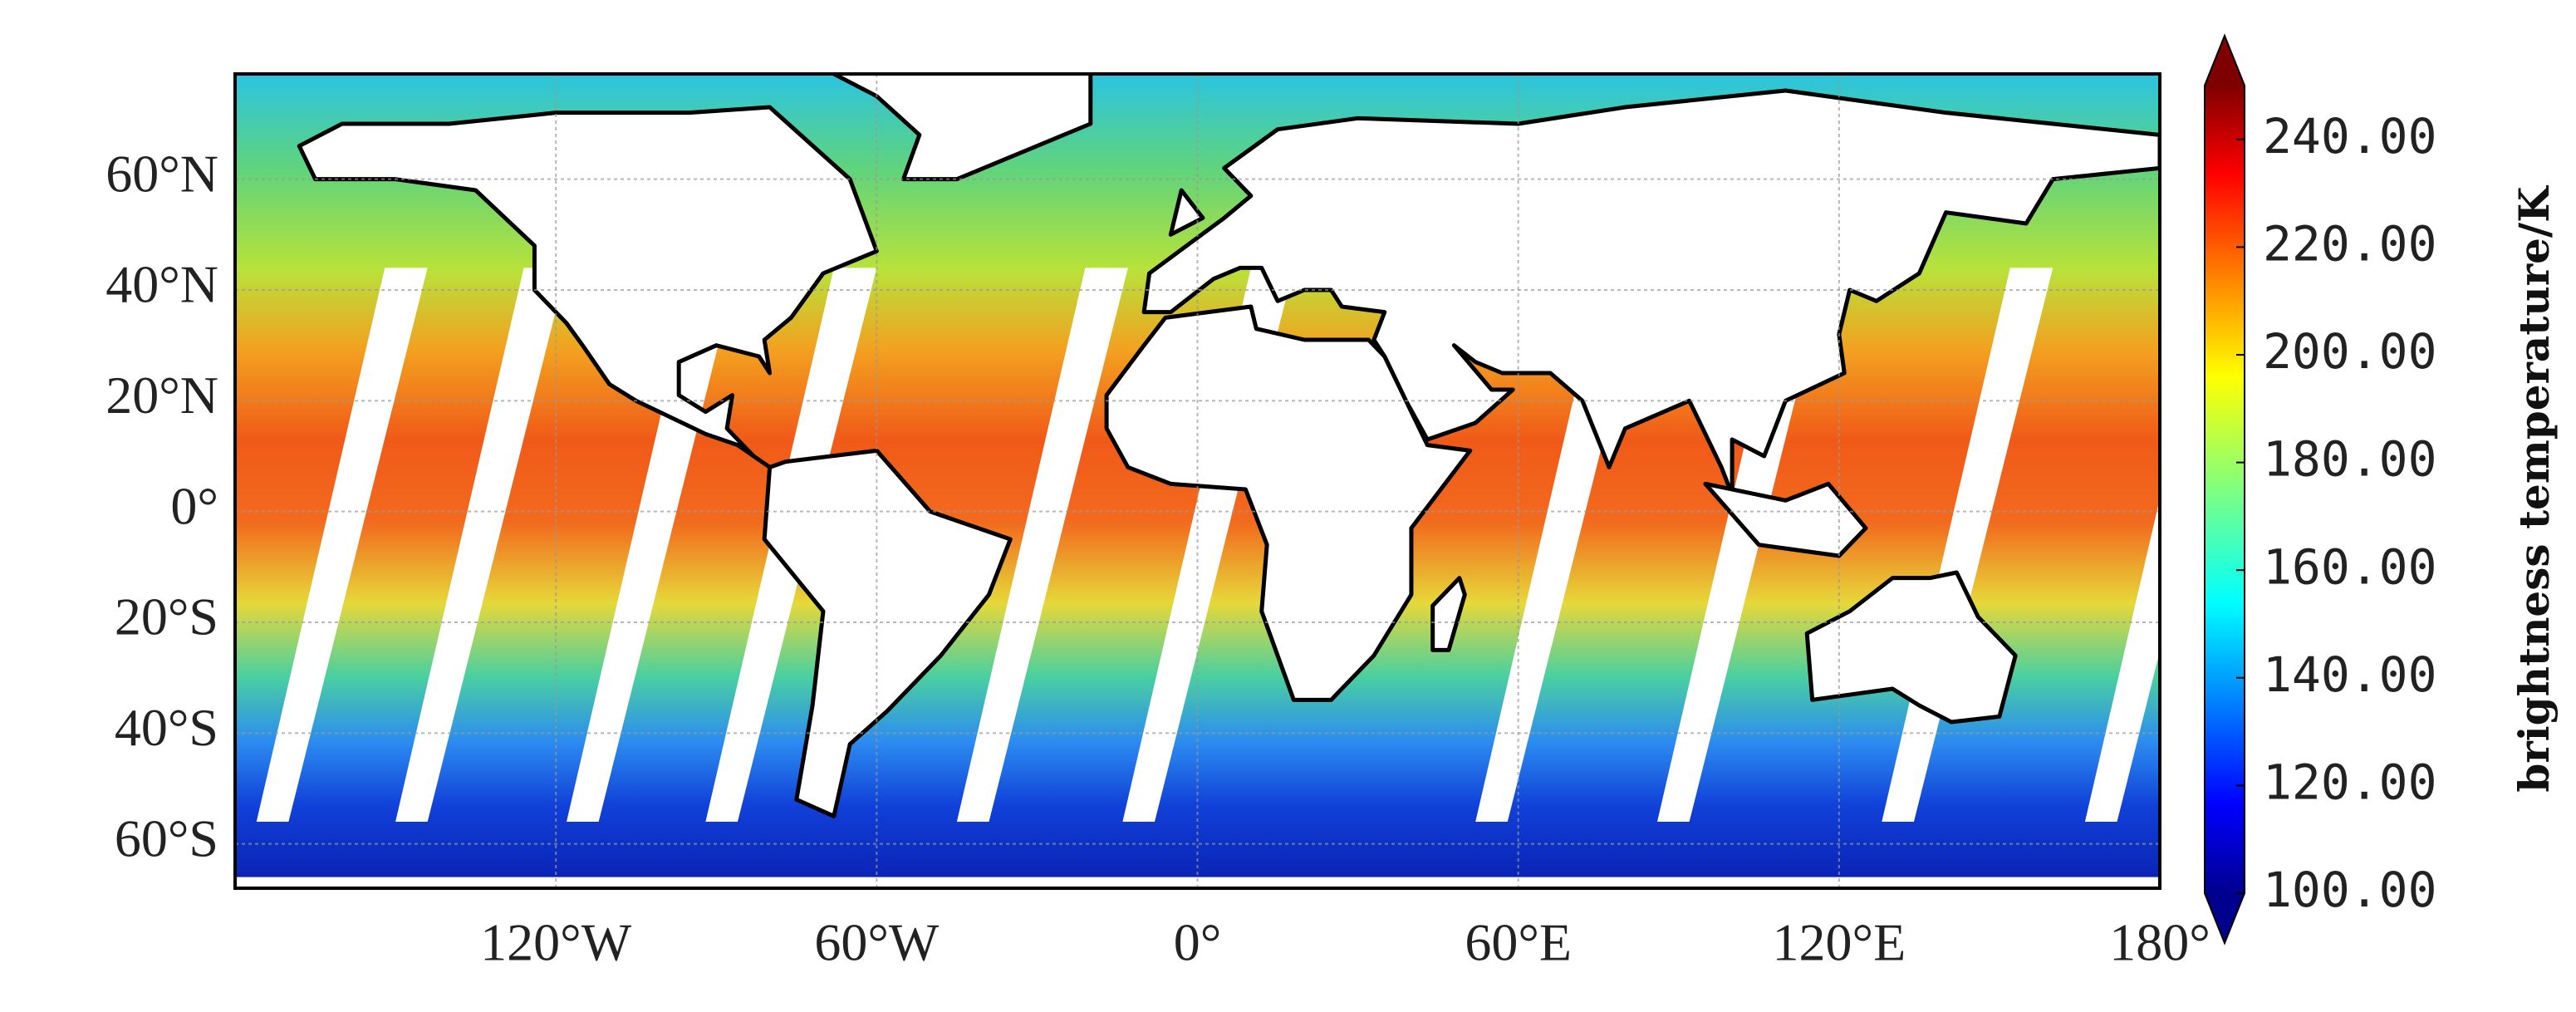  I want to click on x-tick-label: 180°, so click(2159, 942).